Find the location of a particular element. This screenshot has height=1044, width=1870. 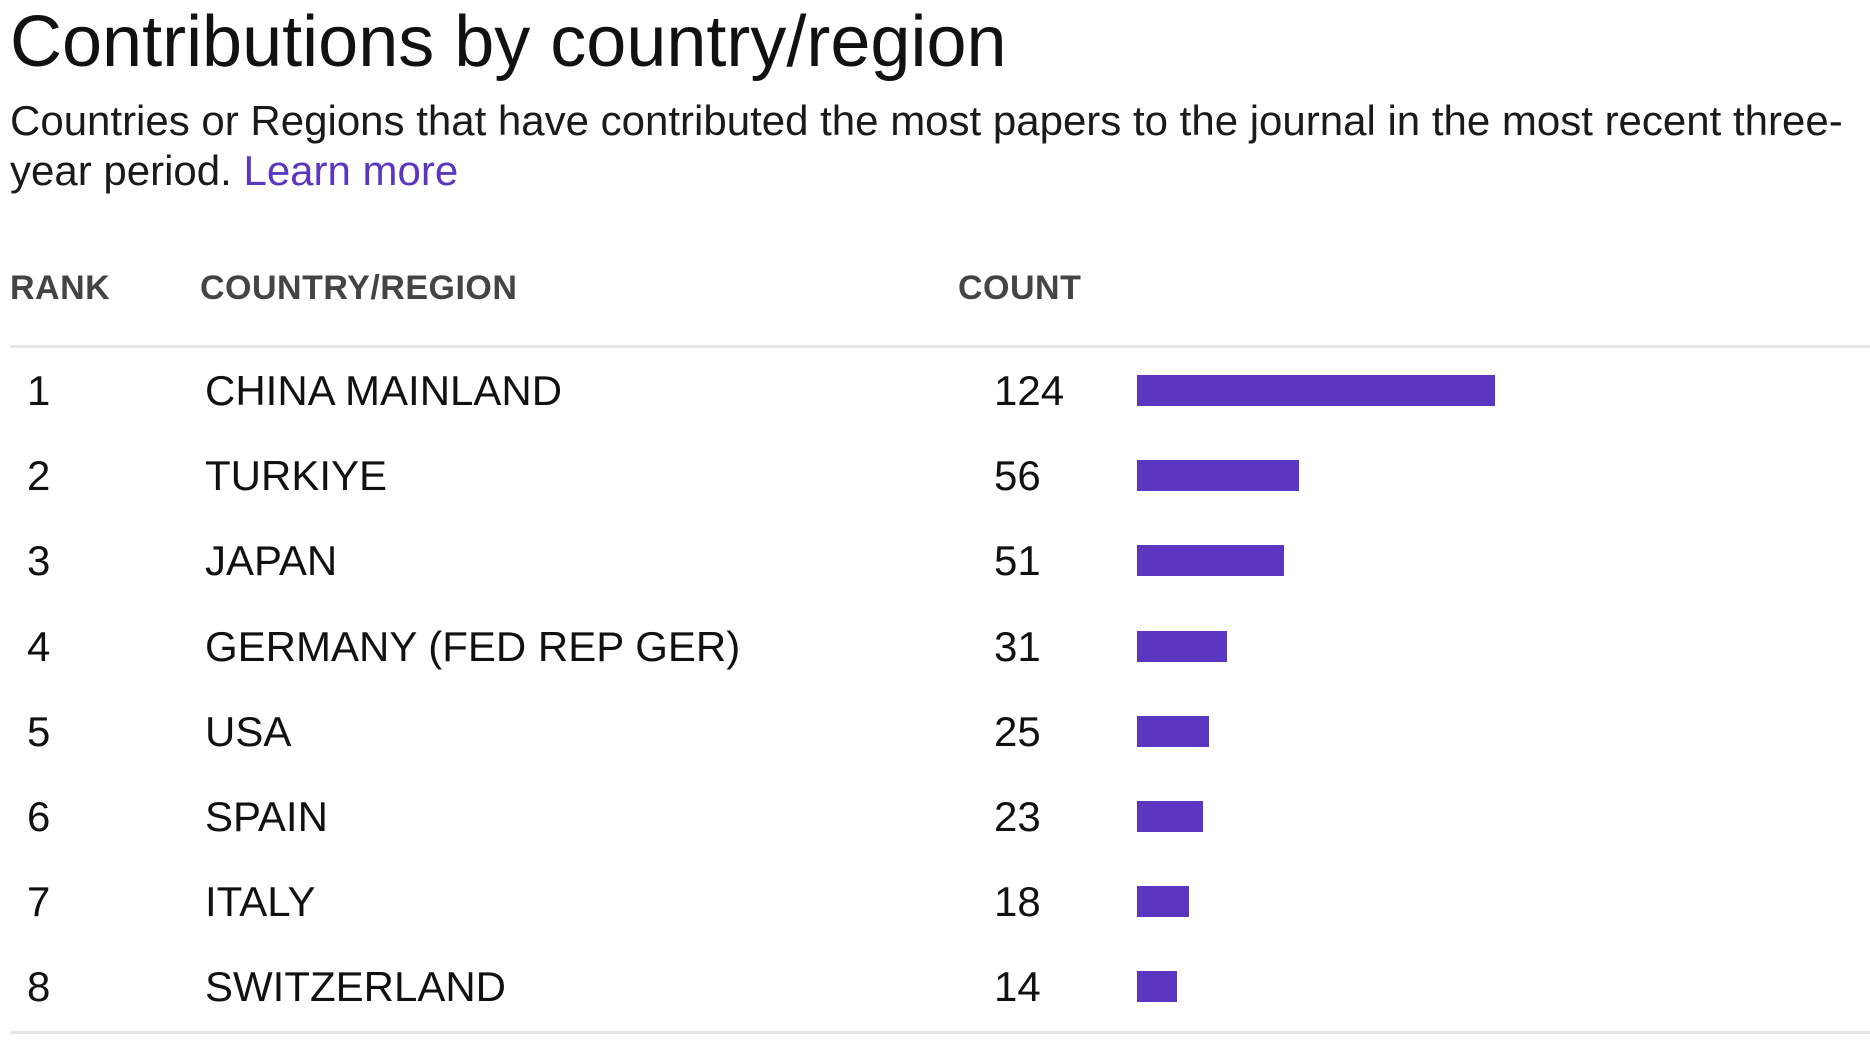

table-row: 8 SWITZERLAND 14 is located at coordinates (935, 986).